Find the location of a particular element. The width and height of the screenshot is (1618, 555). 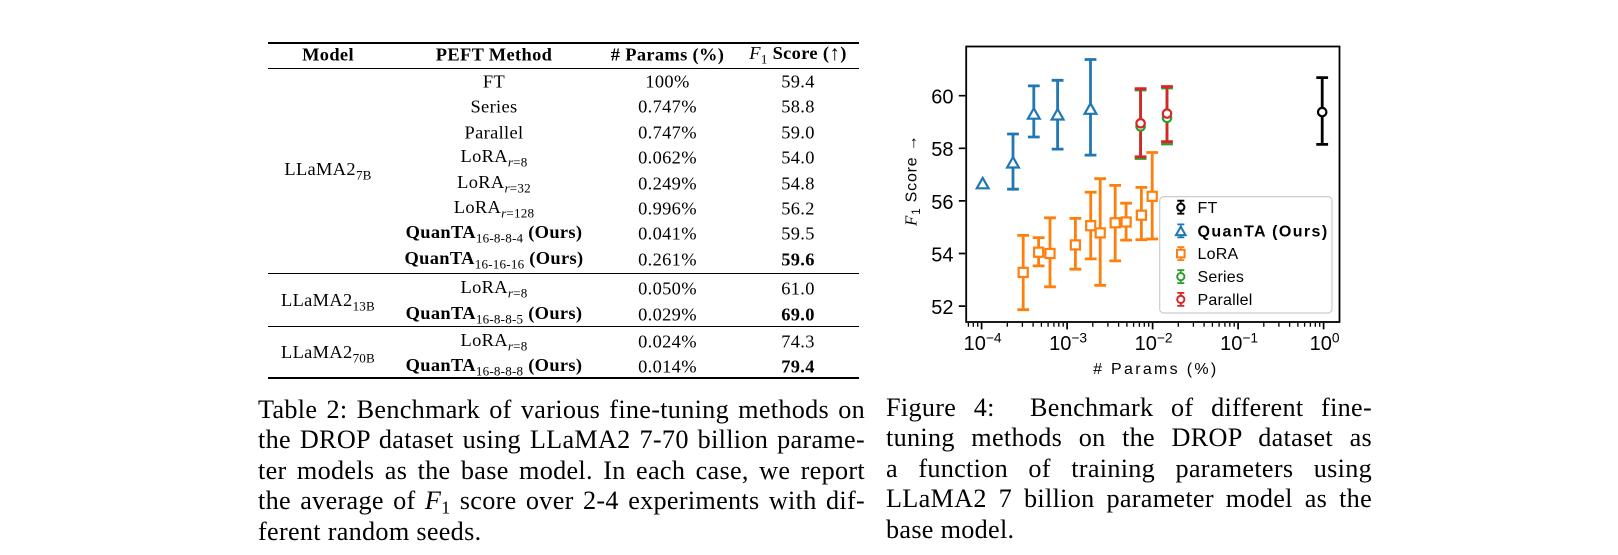

svg-text: 54 is located at coordinates (942, 255).